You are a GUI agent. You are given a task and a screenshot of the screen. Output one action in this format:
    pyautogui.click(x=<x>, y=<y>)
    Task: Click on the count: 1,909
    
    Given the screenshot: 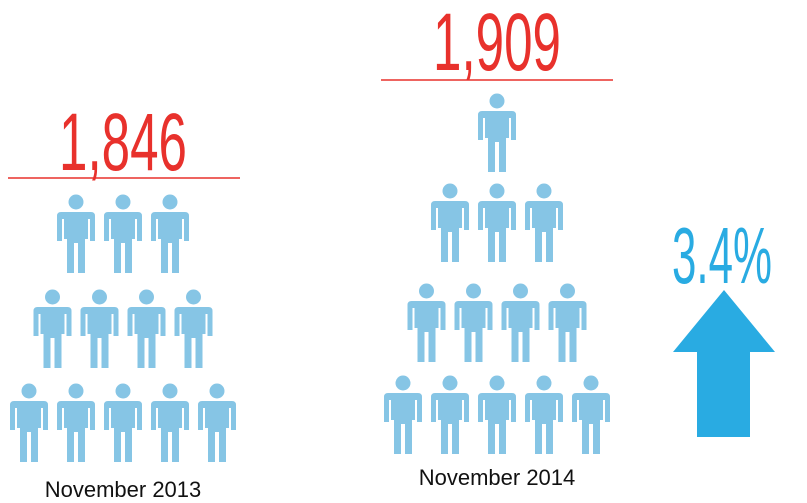 What is the action you would take?
    pyautogui.click(x=497, y=44)
    